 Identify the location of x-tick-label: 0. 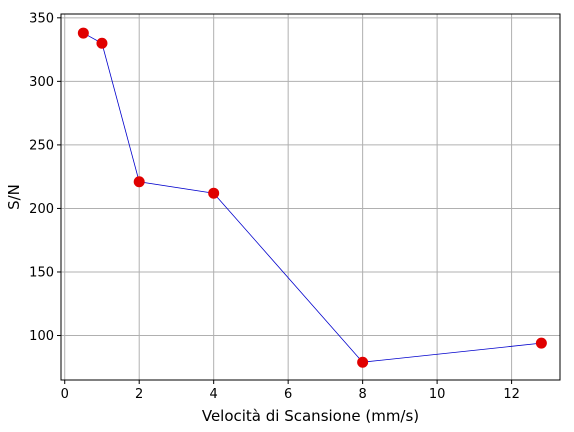
(65, 394).